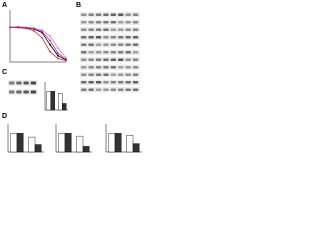  I want to click on curve, so click(38, 44).